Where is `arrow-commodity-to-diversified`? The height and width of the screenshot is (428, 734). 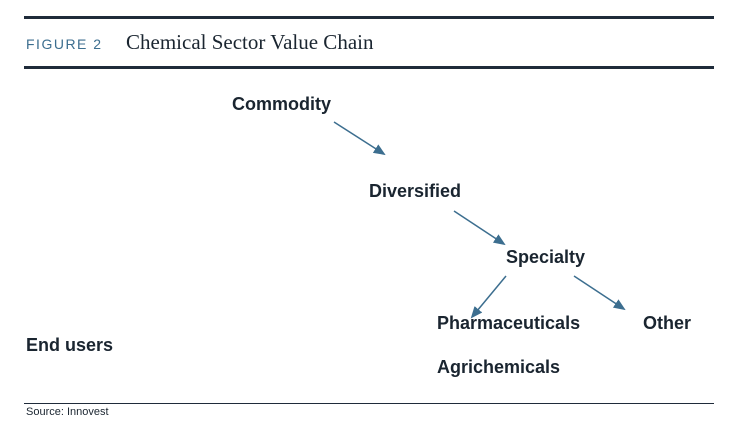 arrow-commodity-to-diversified is located at coordinates (359, 138).